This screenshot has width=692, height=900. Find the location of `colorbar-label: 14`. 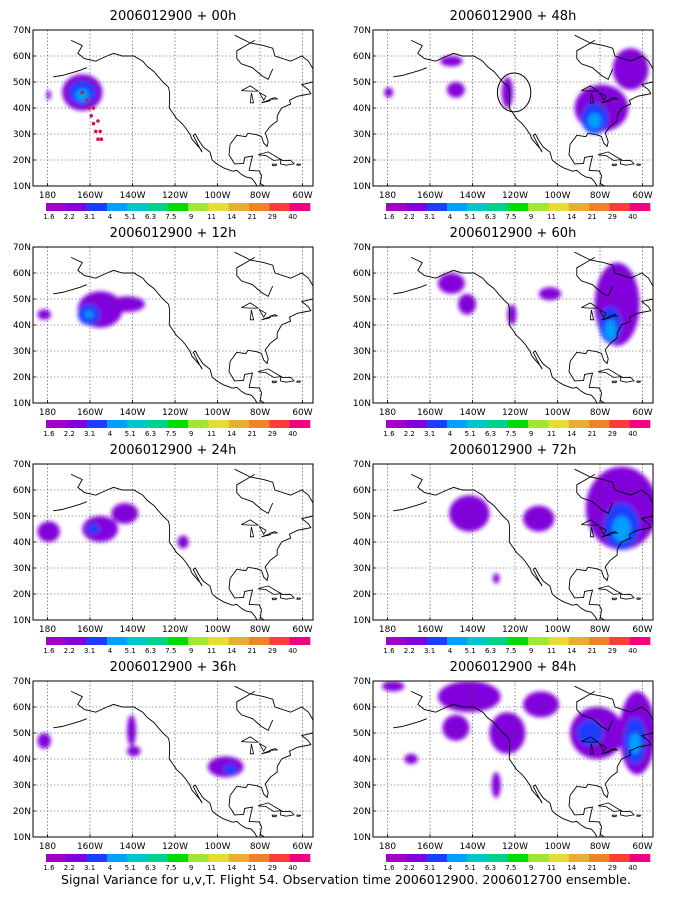

colorbar-label: 14 is located at coordinates (231, 651).